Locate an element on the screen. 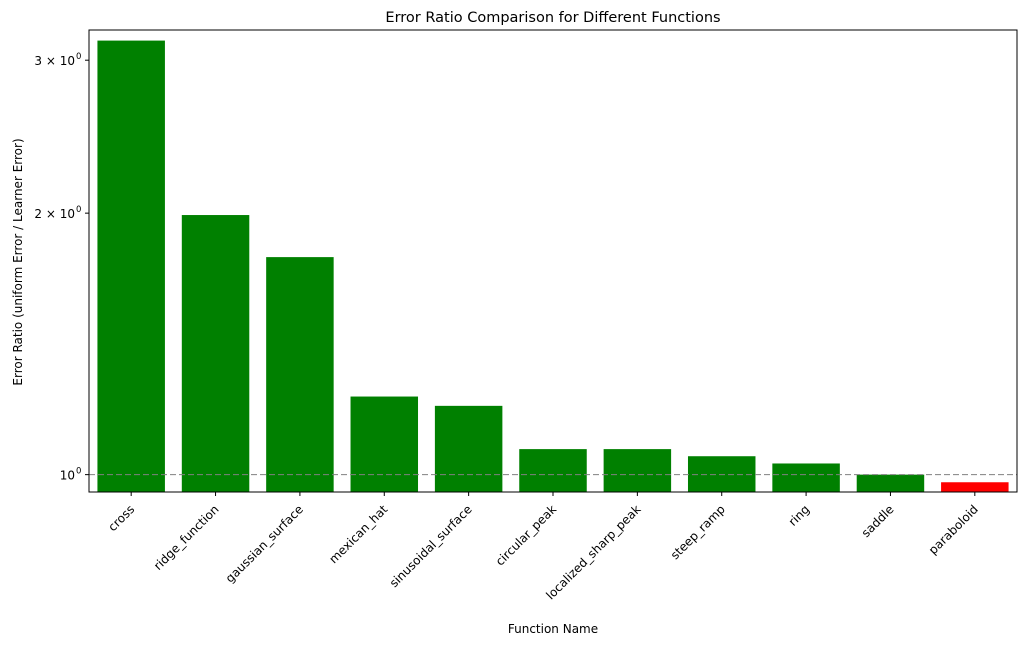 The image size is (1028, 646). bar-paraboloid is located at coordinates (975, 487).